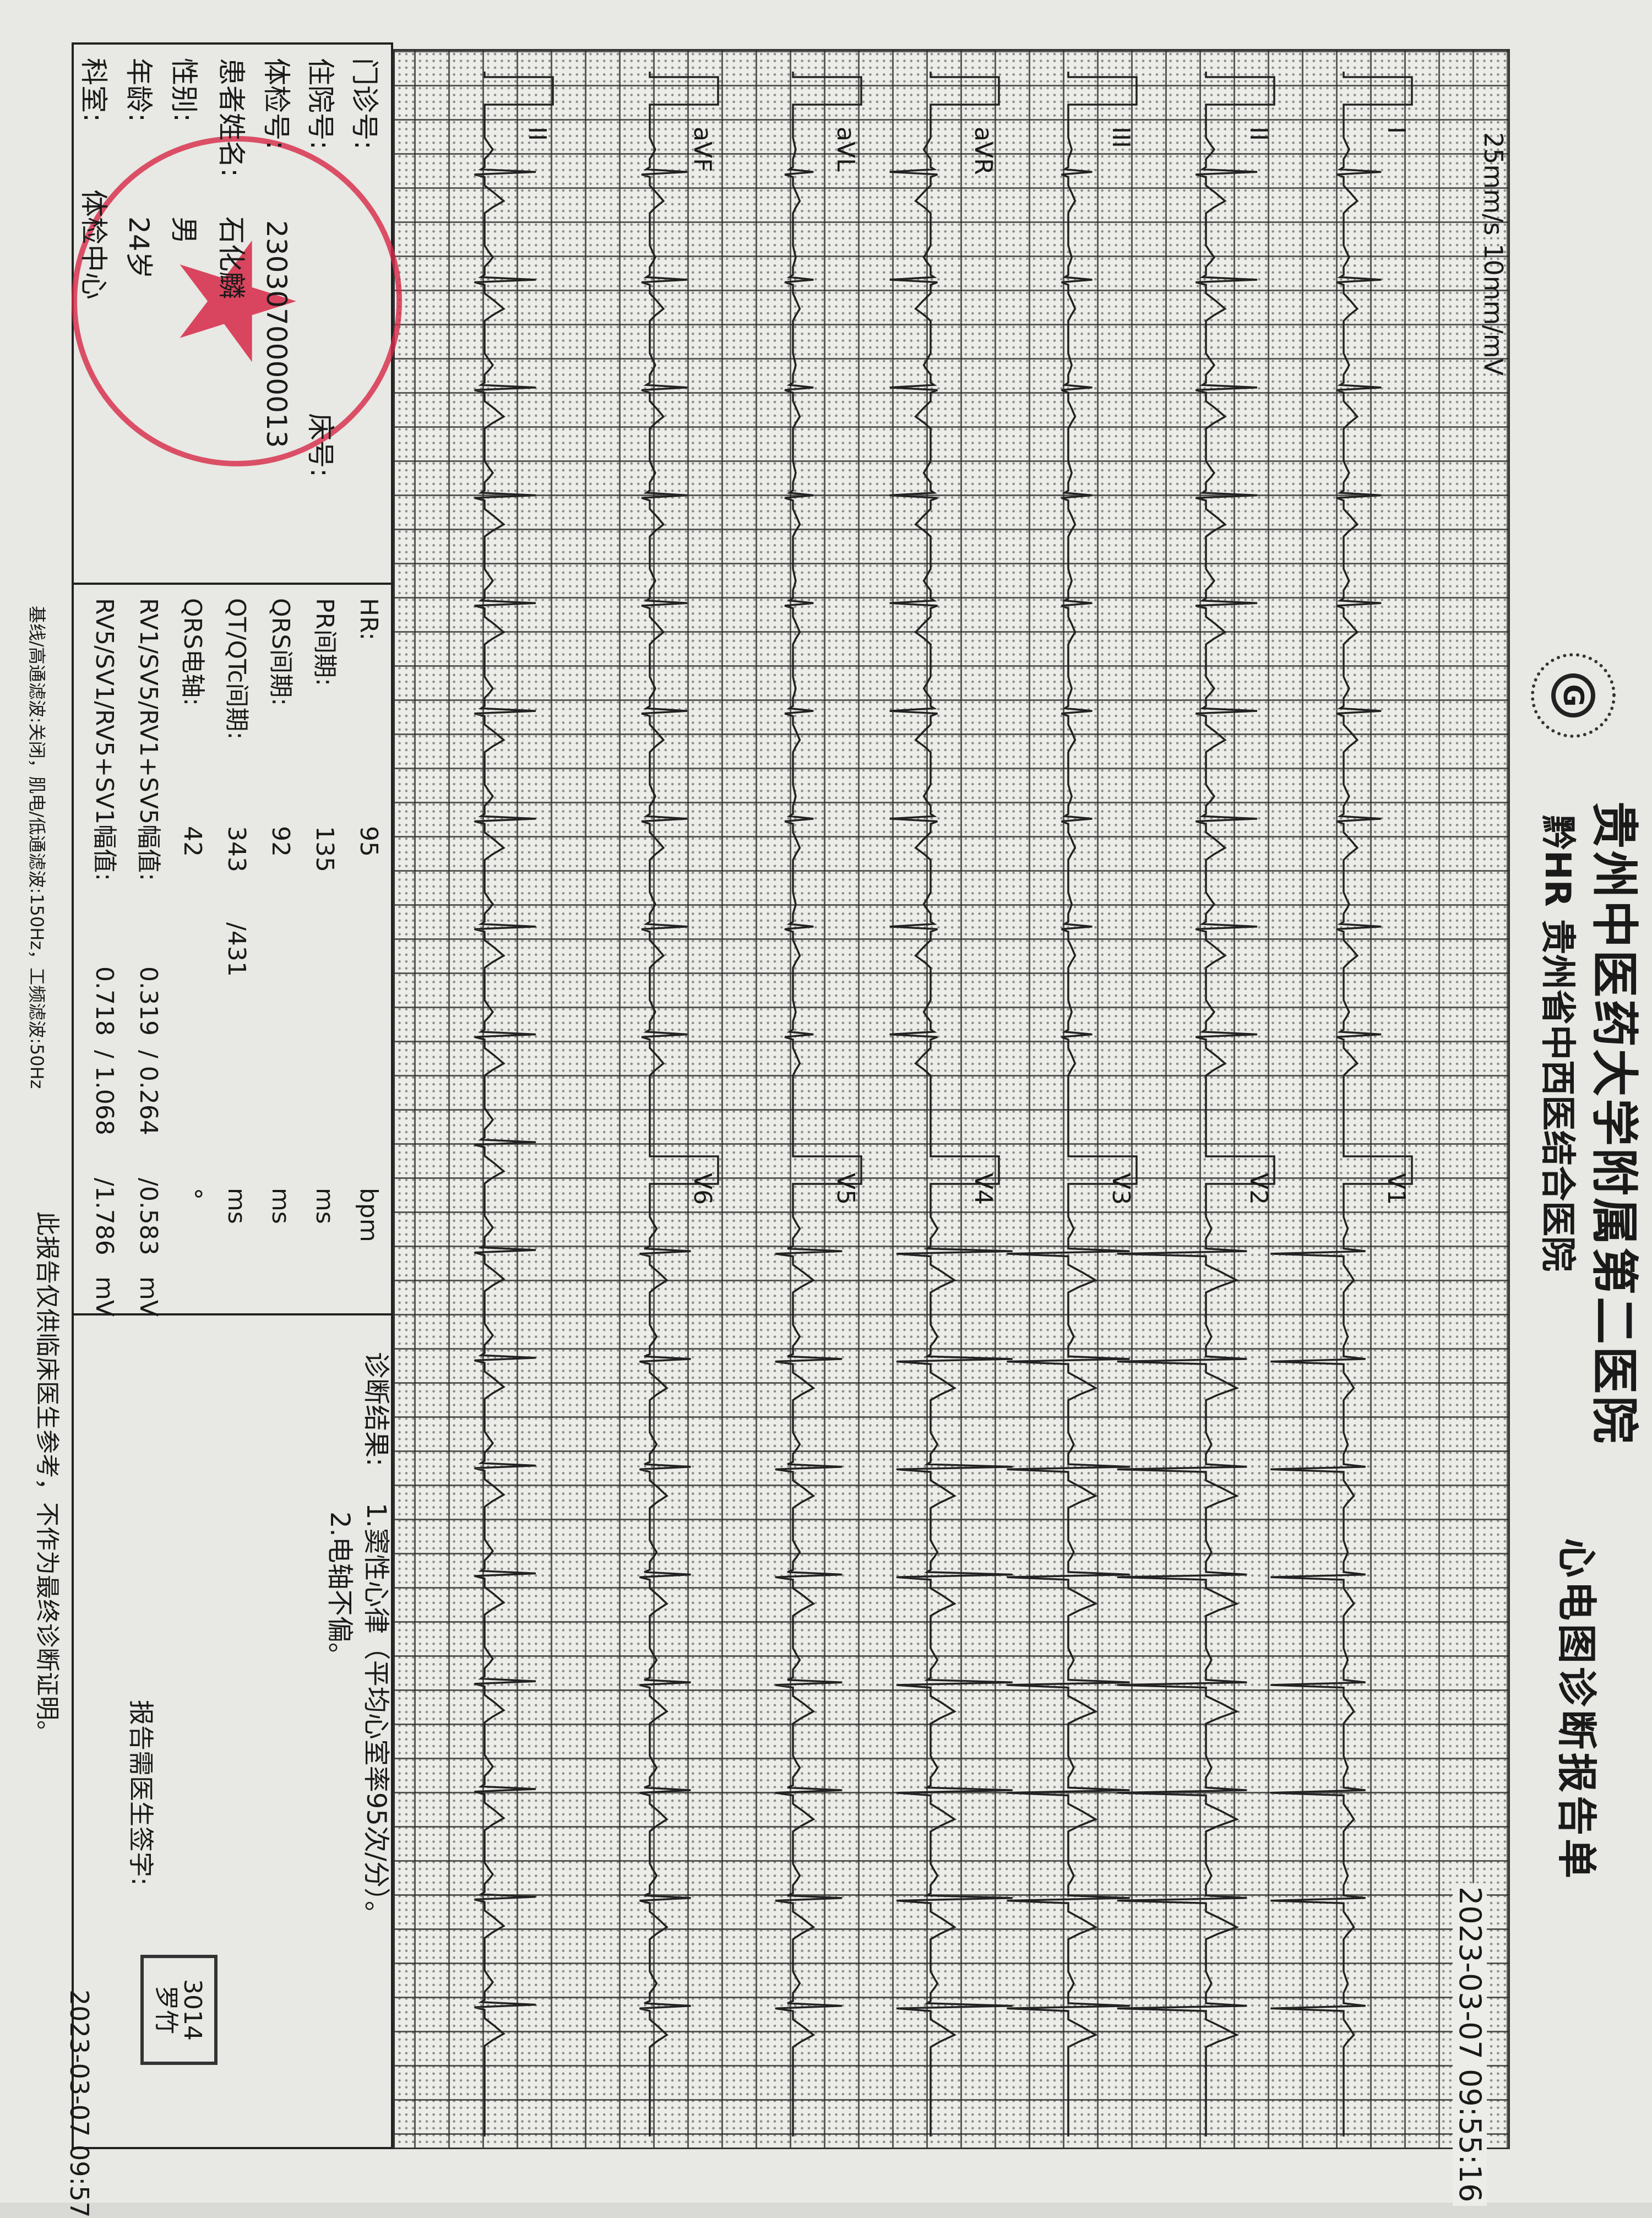  I want to click on signature-label: 报告需医生签字:, so click(141, 1793).